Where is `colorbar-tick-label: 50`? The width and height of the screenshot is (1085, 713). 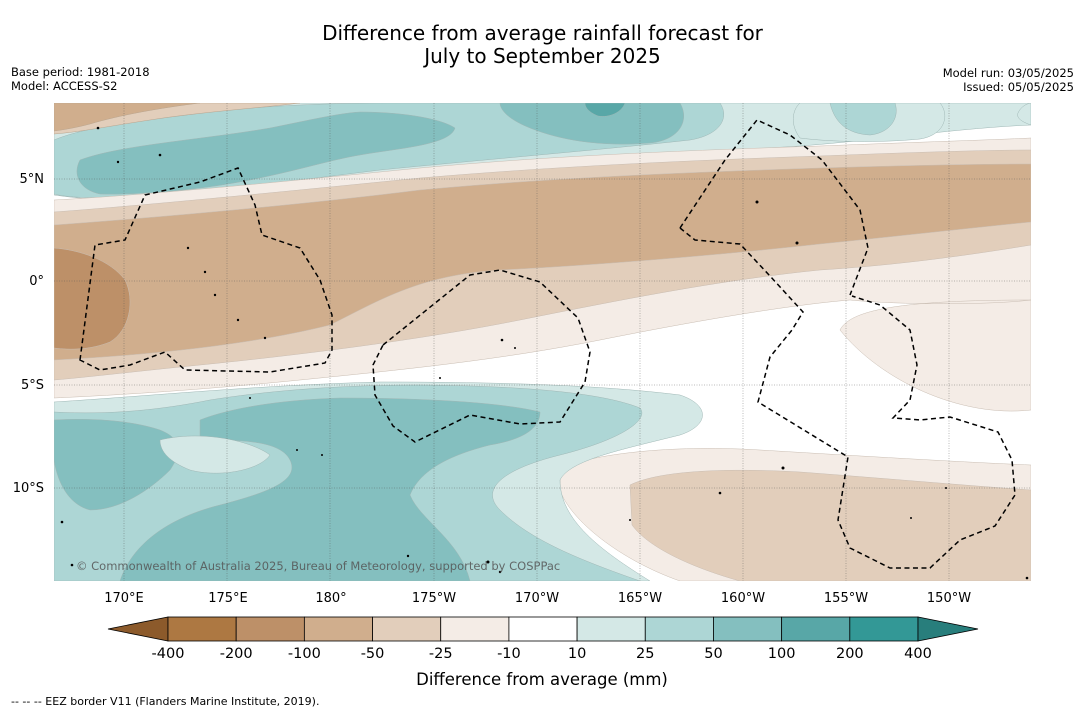
colorbar-tick-label: 50 is located at coordinates (713, 654).